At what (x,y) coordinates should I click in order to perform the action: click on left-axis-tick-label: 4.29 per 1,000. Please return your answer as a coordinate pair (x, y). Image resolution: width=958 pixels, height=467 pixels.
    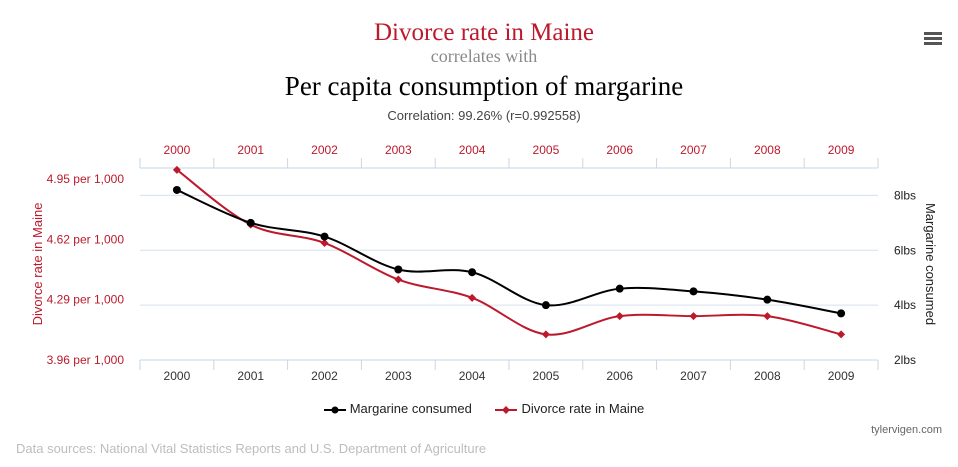
    Looking at the image, I should click on (86, 300).